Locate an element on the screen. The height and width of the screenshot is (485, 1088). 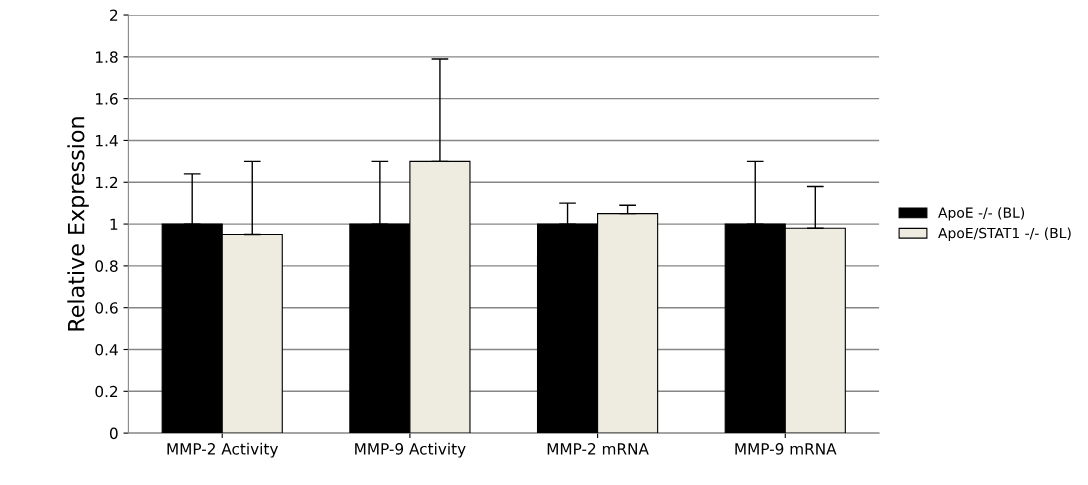
x-tick-label: MMP-9 Activity is located at coordinates (410, 450).